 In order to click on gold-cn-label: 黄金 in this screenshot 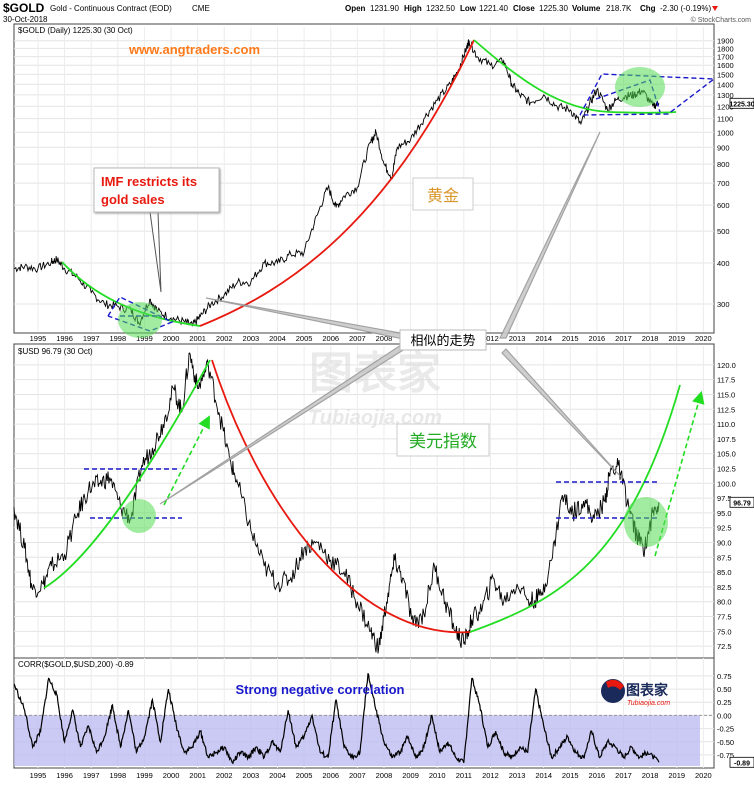, I will do `click(443, 196)`.